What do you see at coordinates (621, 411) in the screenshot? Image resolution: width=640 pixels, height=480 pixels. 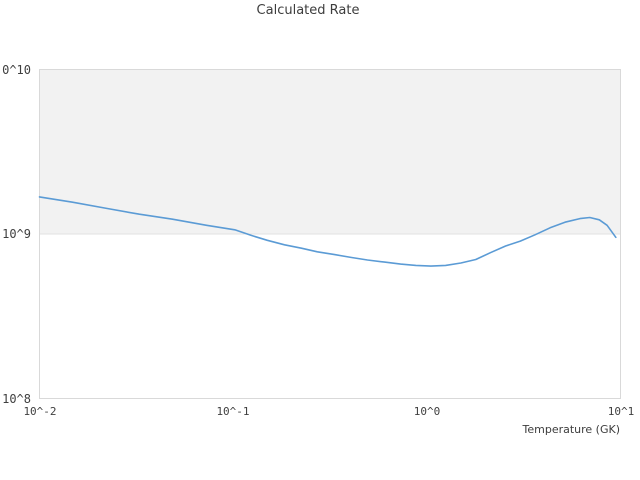 I see `x-tick-label: 10^1` at bounding box center [621, 411].